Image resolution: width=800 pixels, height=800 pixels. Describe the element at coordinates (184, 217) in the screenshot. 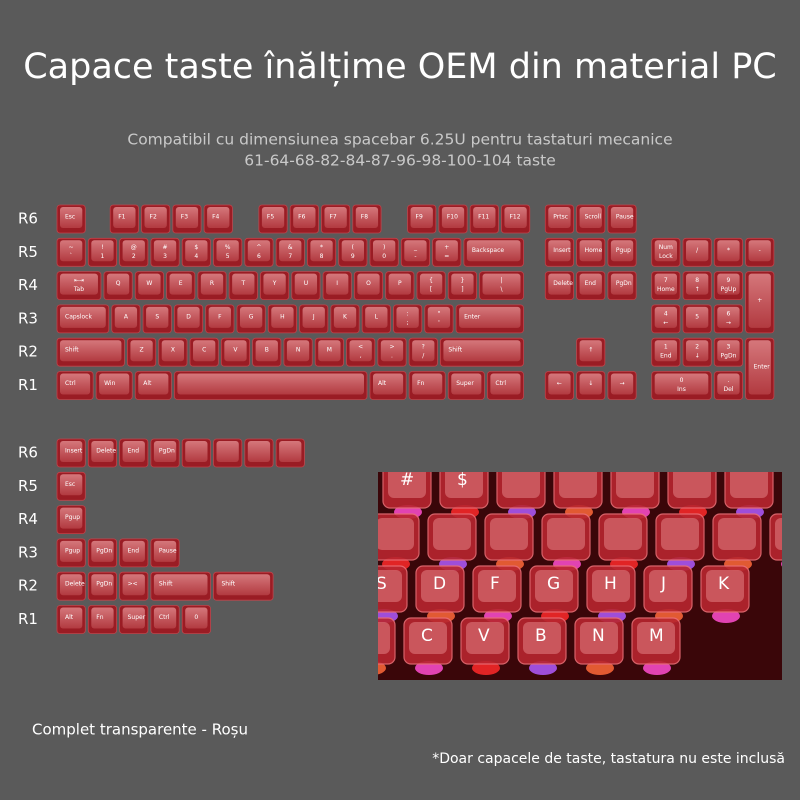

I see `key-legend: F3` at that location.